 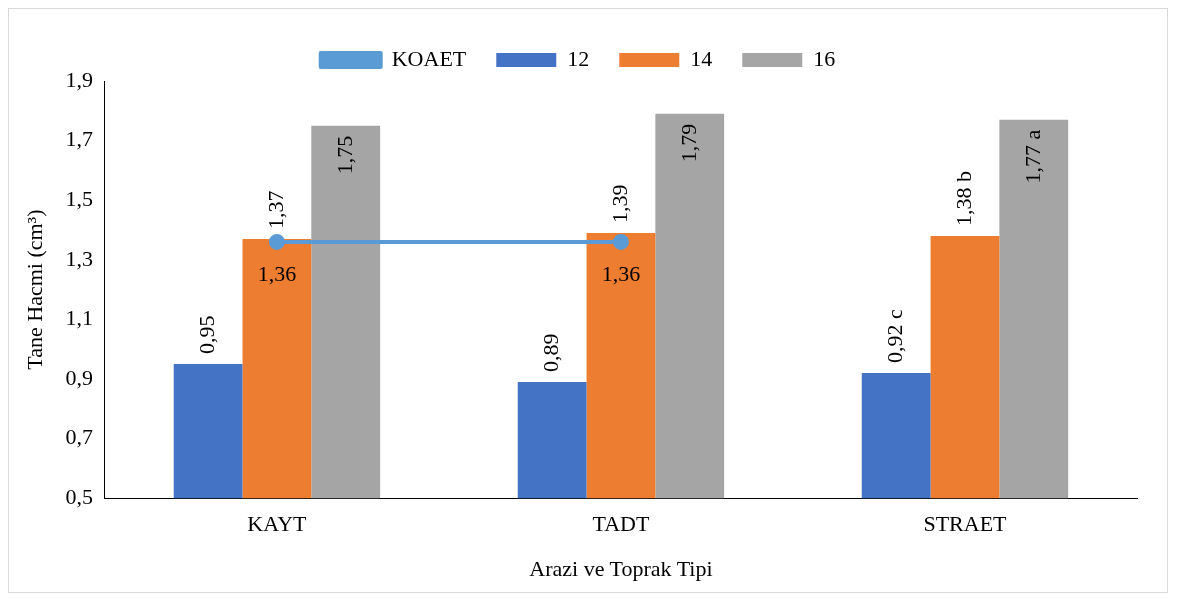 What do you see at coordinates (79, 198) in the screenshot?
I see `y-tick-label: 1,5` at bounding box center [79, 198].